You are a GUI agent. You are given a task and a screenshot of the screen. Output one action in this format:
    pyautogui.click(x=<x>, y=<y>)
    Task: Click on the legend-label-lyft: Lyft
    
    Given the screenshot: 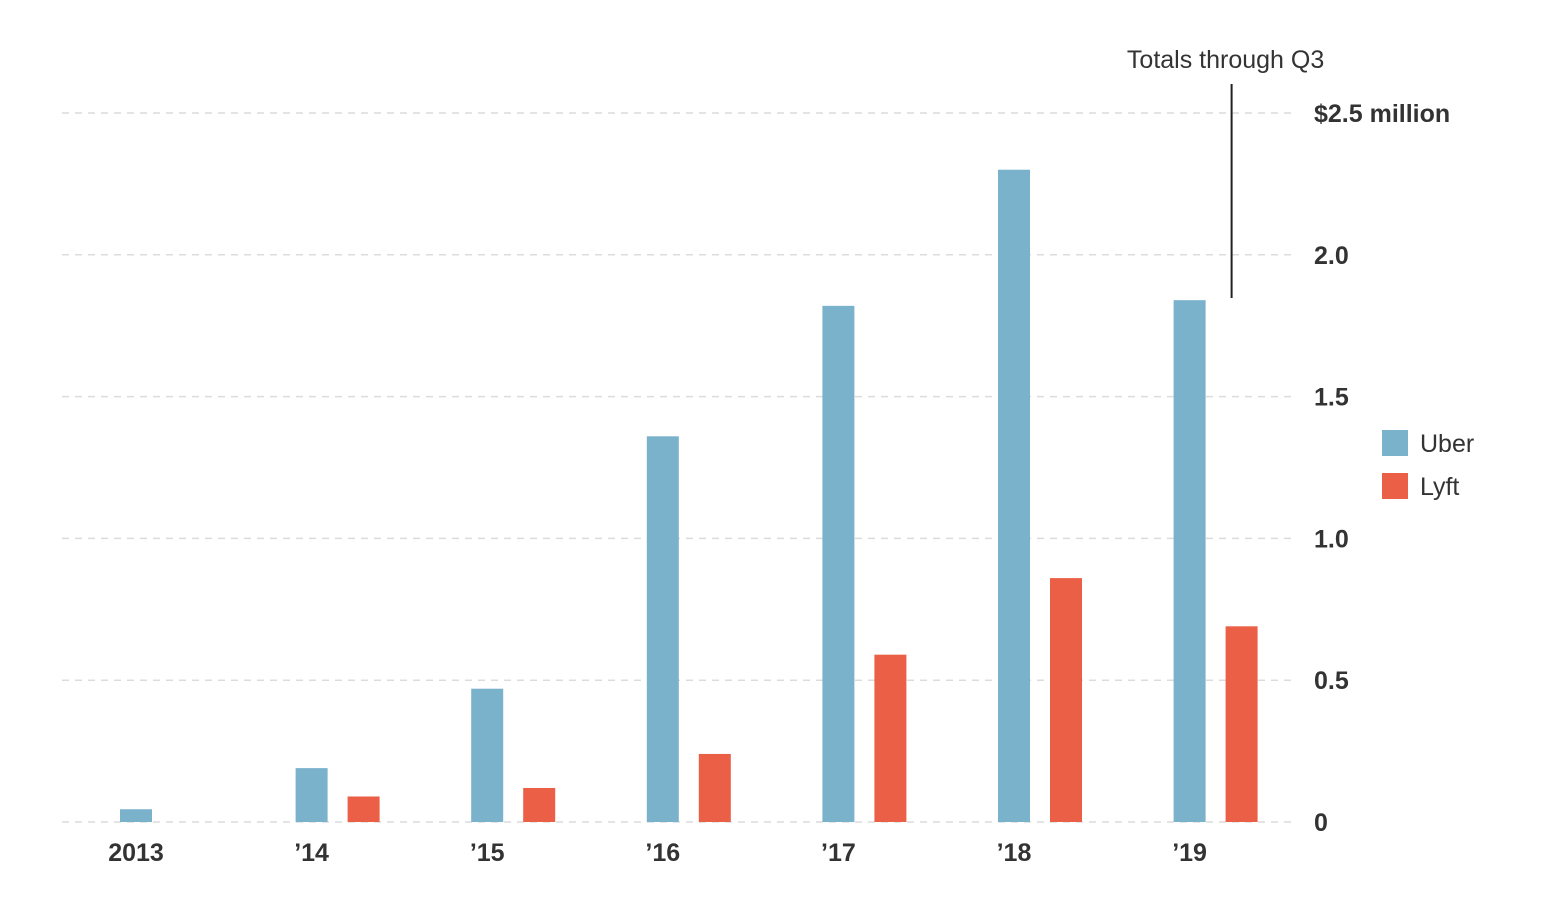 What is the action you would take?
    pyautogui.click(x=1439, y=487)
    